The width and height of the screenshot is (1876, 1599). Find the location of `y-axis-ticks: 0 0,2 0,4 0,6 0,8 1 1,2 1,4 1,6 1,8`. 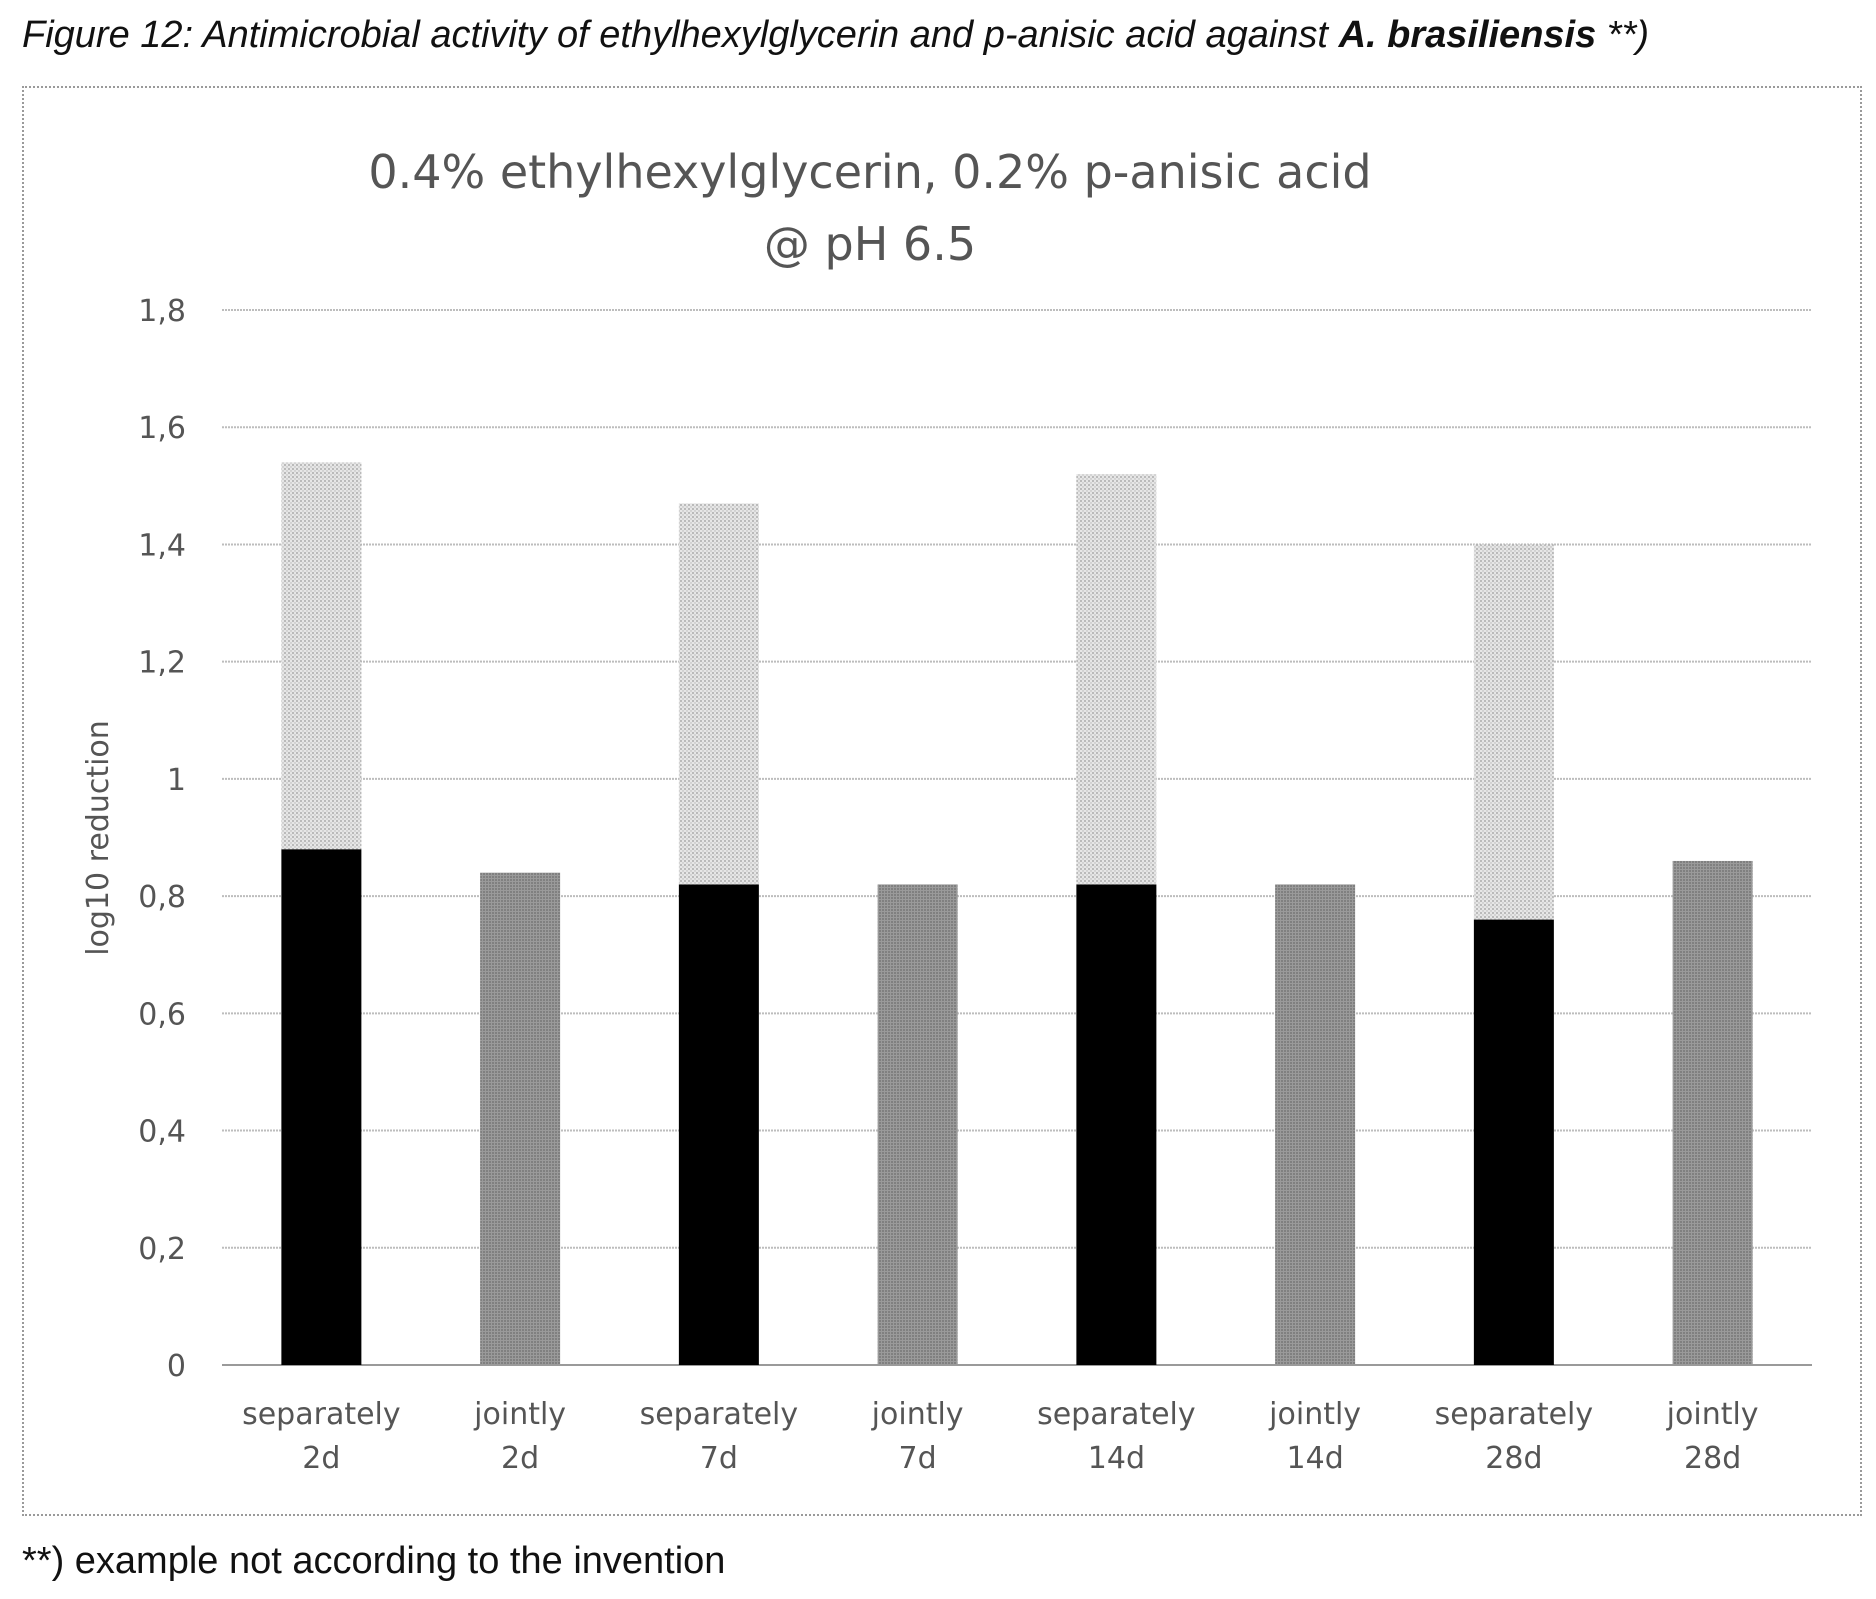

y-axis-ticks: 0 0,2 0,4 0,6 0,8 1 1,2 1,4 1,6 1,8 is located at coordinates (162, 839).